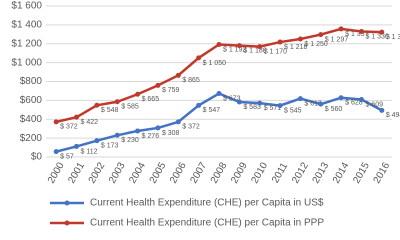 The height and width of the screenshot is (240, 400). I want to click on value-label: $ 112, so click(89, 151).